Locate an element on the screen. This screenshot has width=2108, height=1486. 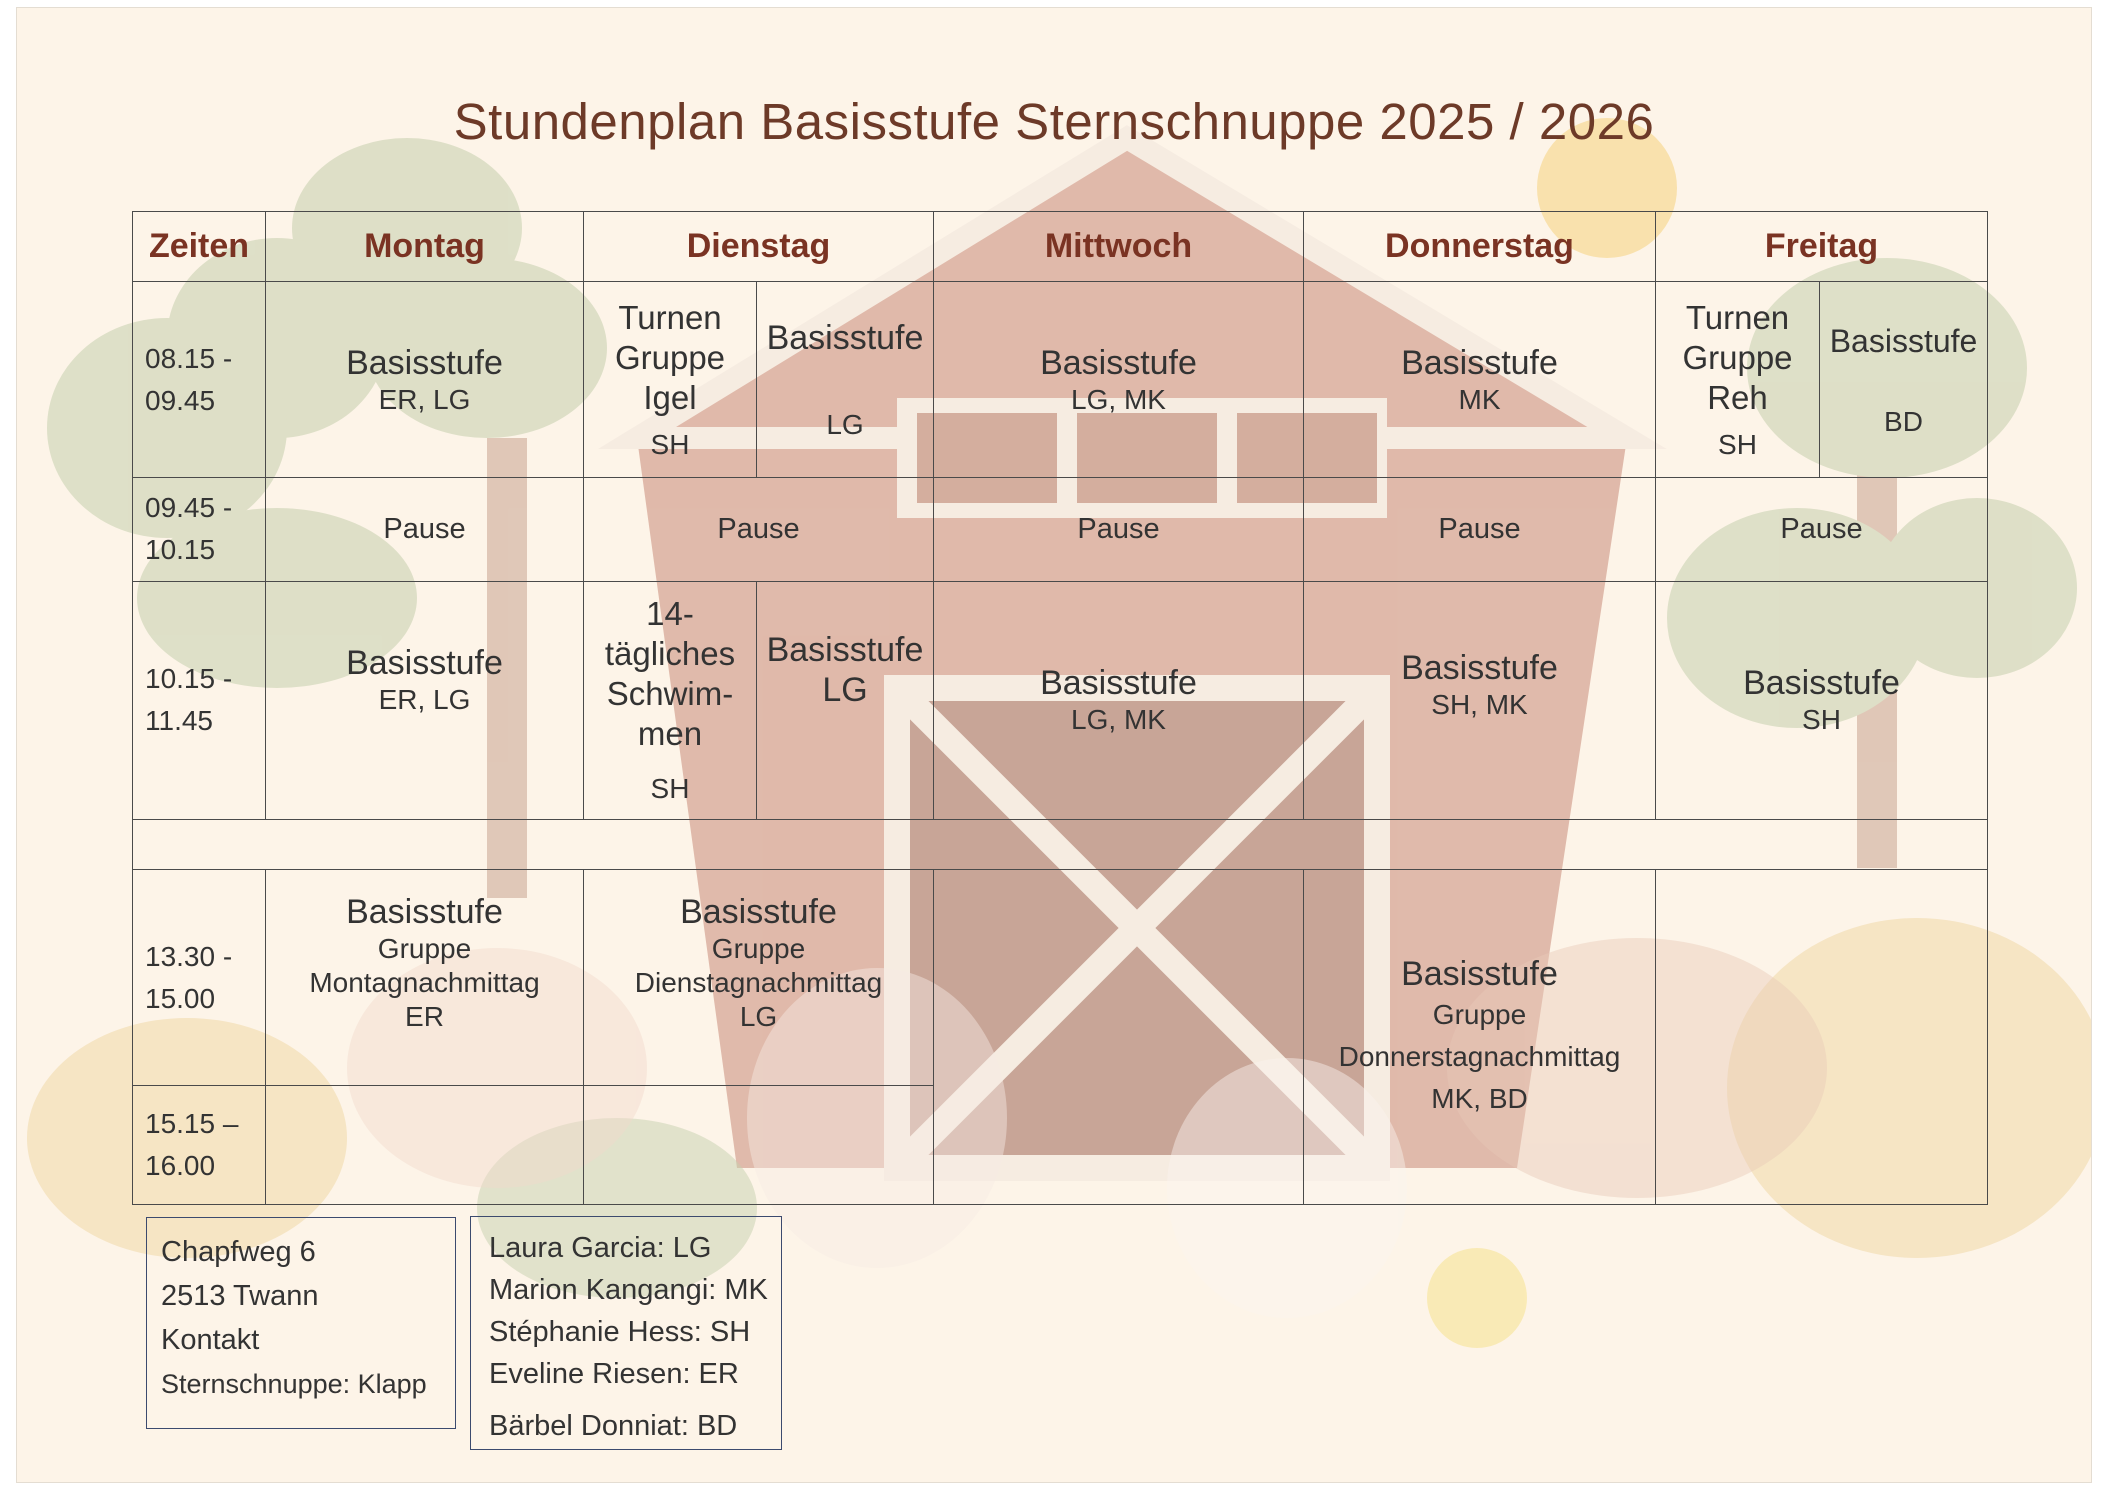
header-donnerstag: Donnerstag is located at coordinates (1479, 246).